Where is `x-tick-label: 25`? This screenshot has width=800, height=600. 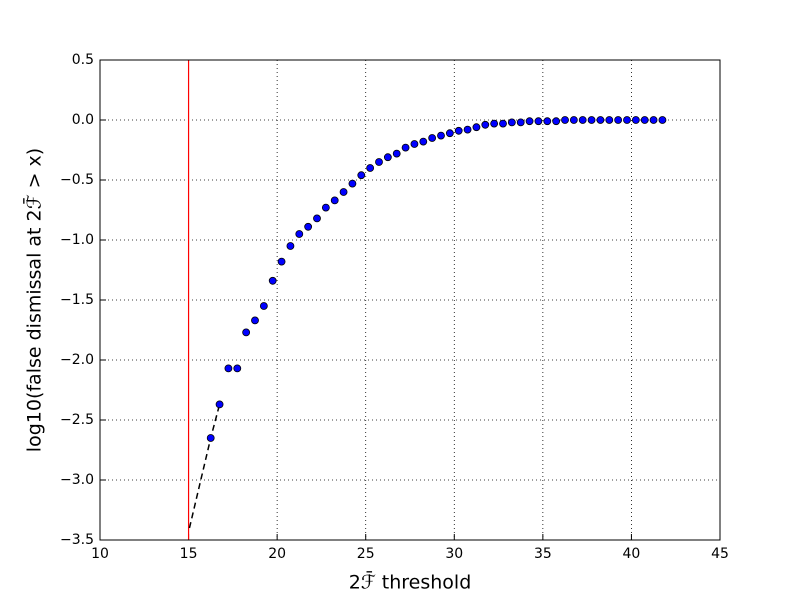 x-tick-label: 25 is located at coordinates (366, 554).